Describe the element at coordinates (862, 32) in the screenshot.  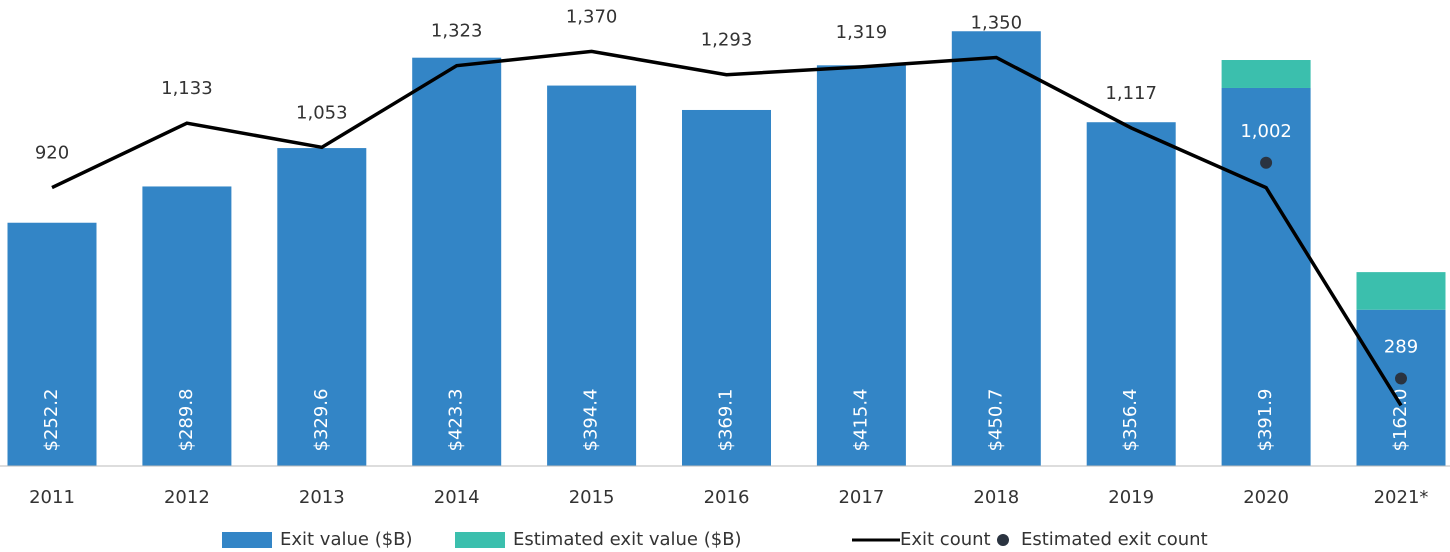
I see `count-label: 1,319` at that location.